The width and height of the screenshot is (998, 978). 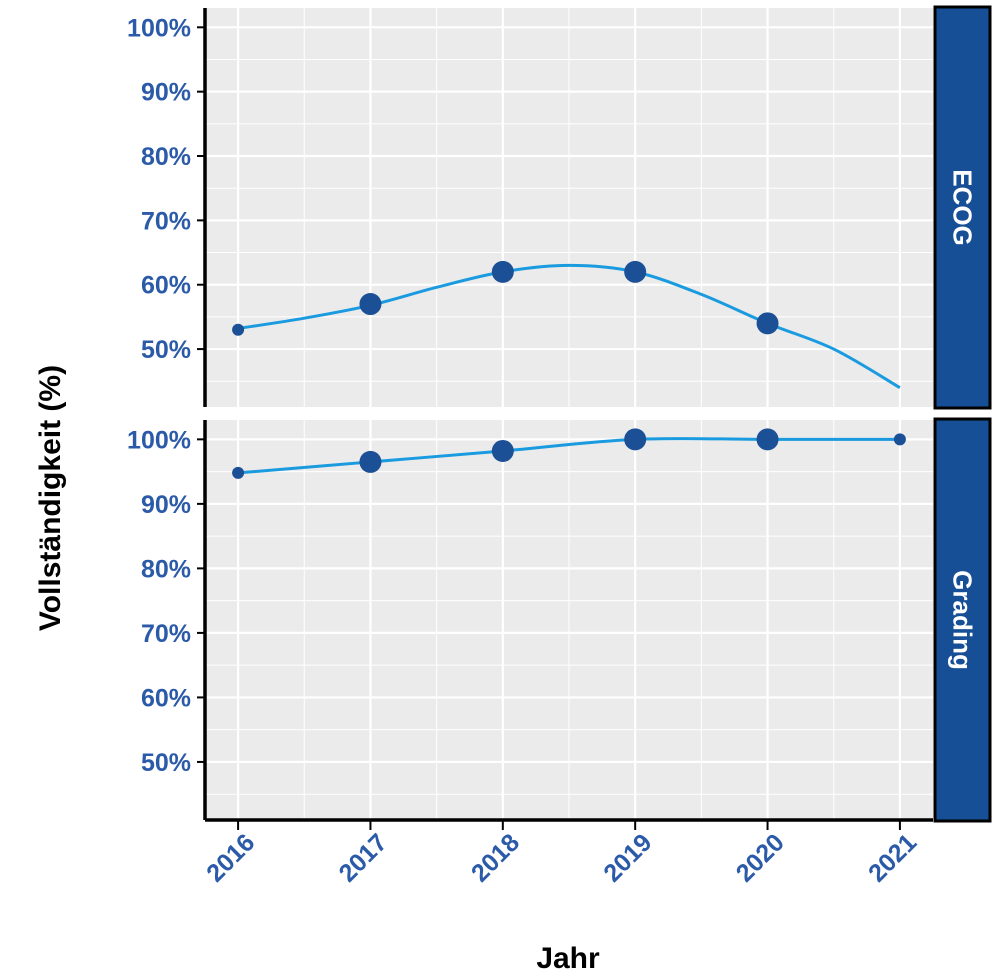 I want to click on x-tick-label: 2020, so click(x=760, y=857).